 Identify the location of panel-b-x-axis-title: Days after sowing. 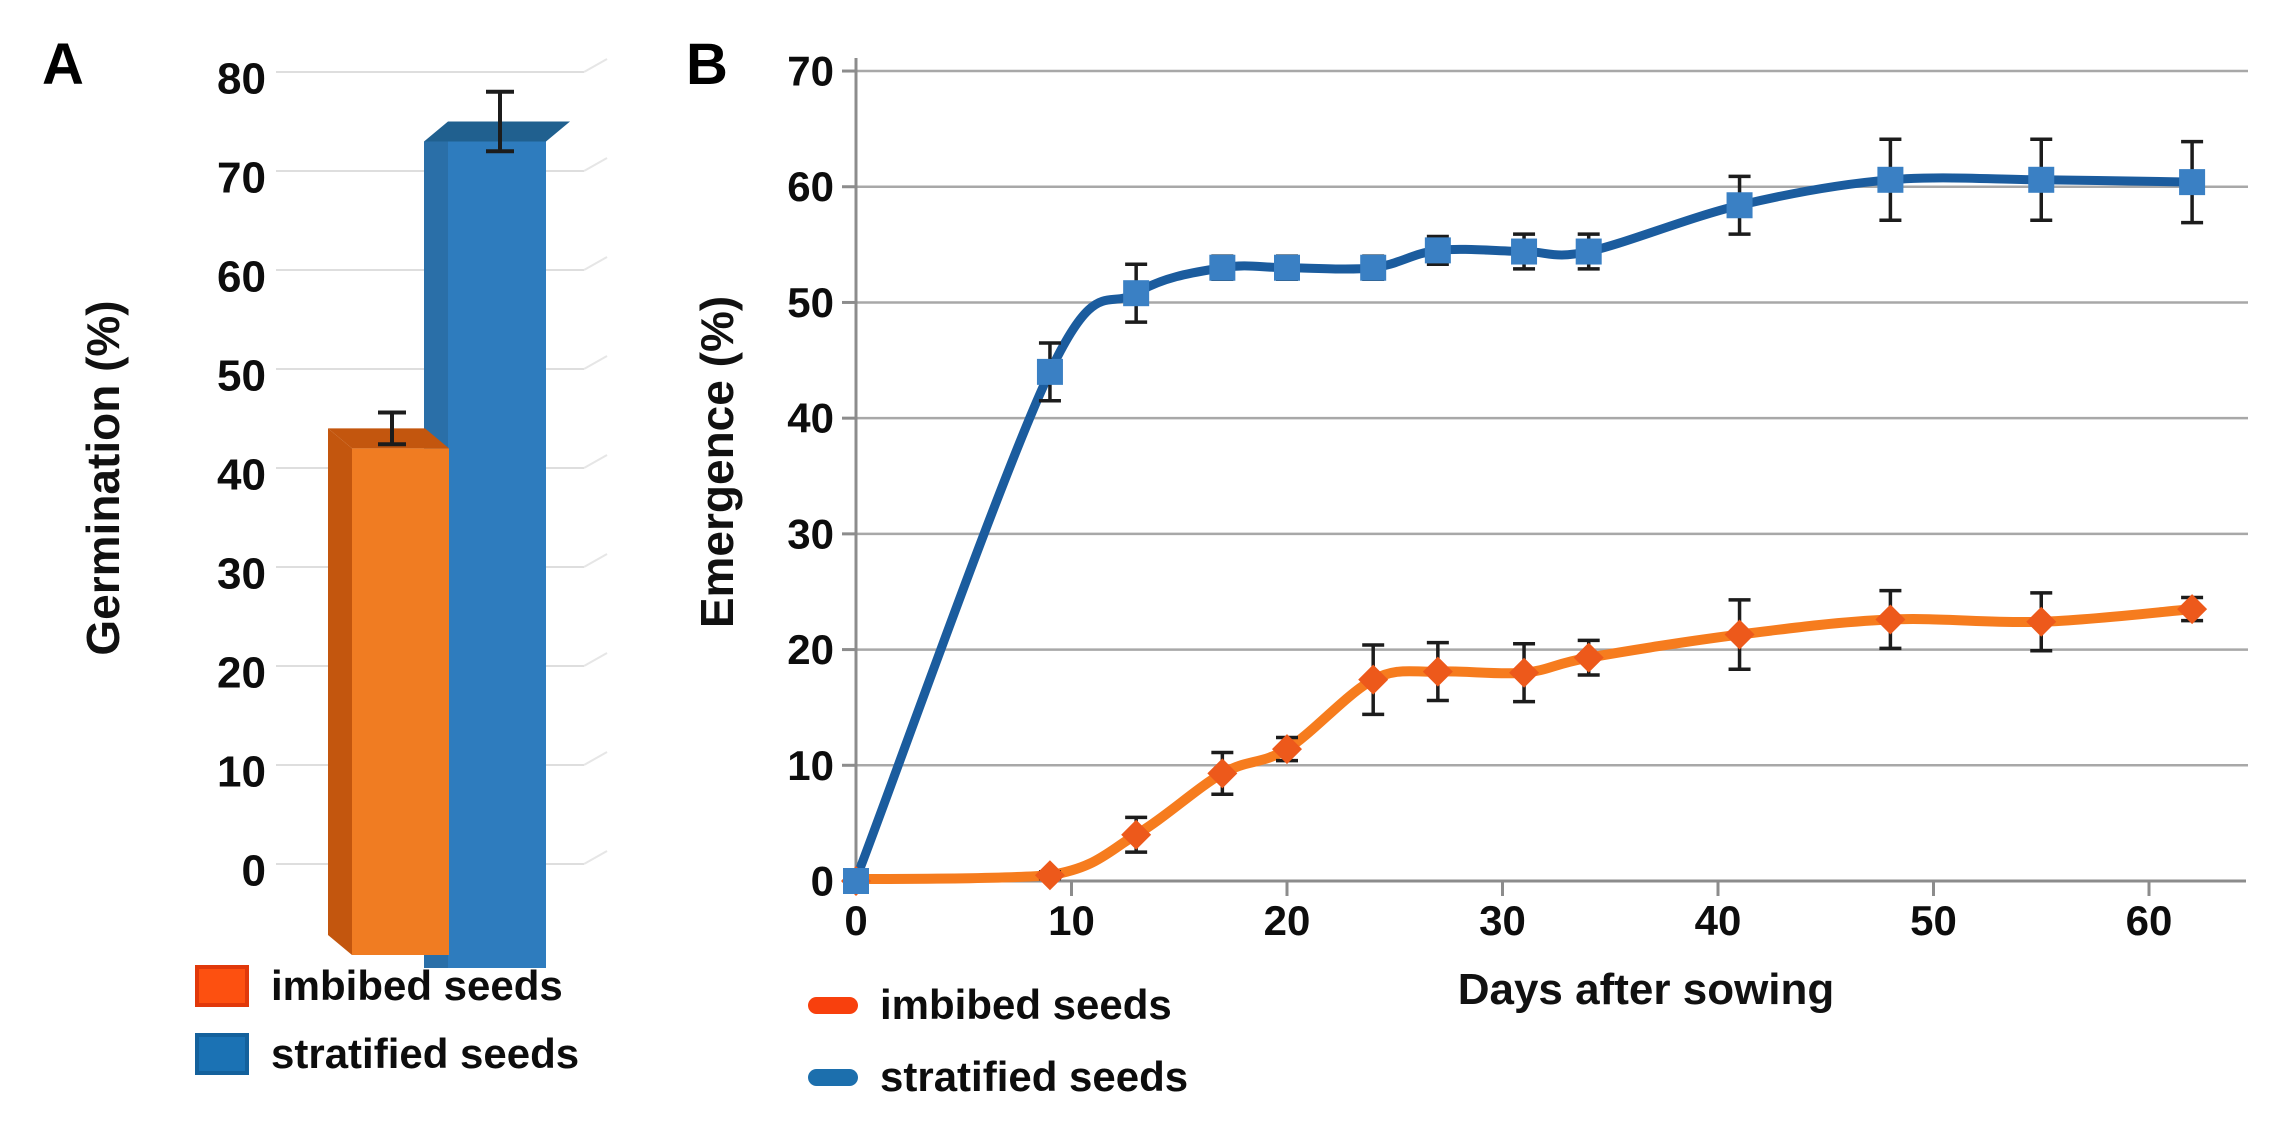
(1646, 989).